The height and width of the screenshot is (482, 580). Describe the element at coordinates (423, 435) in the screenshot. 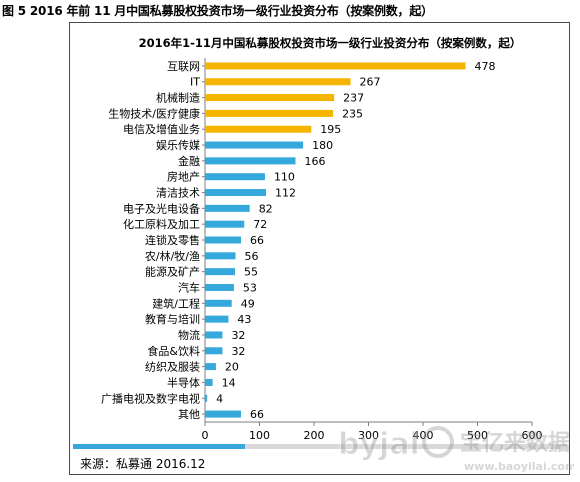

I see `x-tick-label: 400` at that location.